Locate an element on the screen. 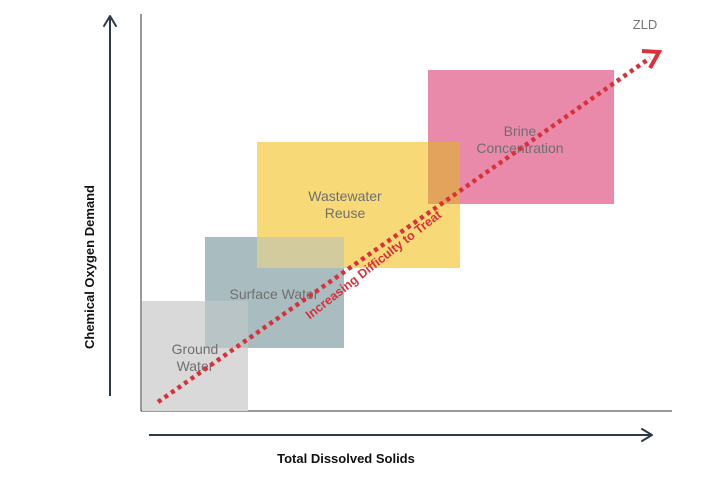 The height and width of the screenshot is (480, 720). x-axis-title: Total Dissolved Solids is located at coordinates (346, 458).